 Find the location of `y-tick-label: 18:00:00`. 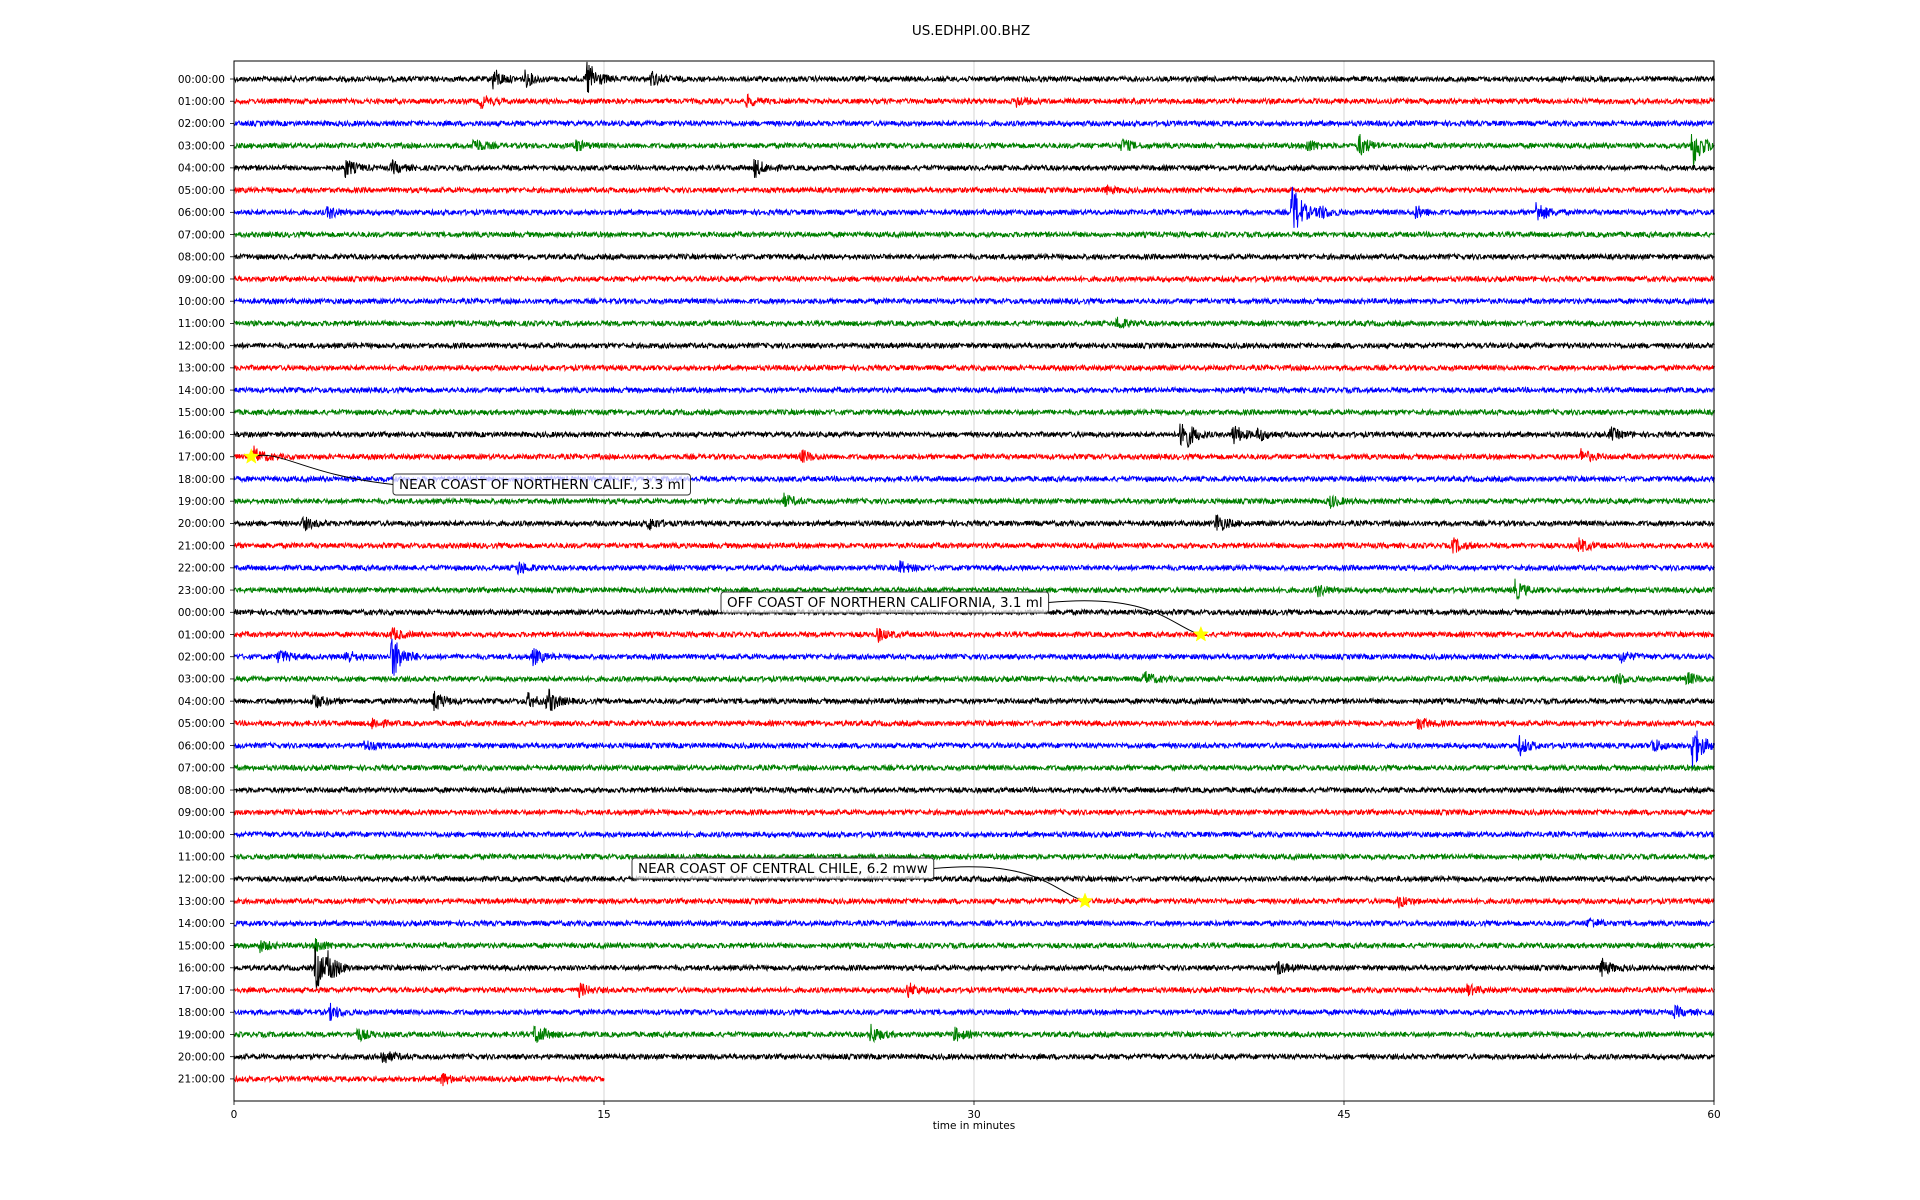

y-tick-label: 18:00:00 is located at coordinates (201, 480).